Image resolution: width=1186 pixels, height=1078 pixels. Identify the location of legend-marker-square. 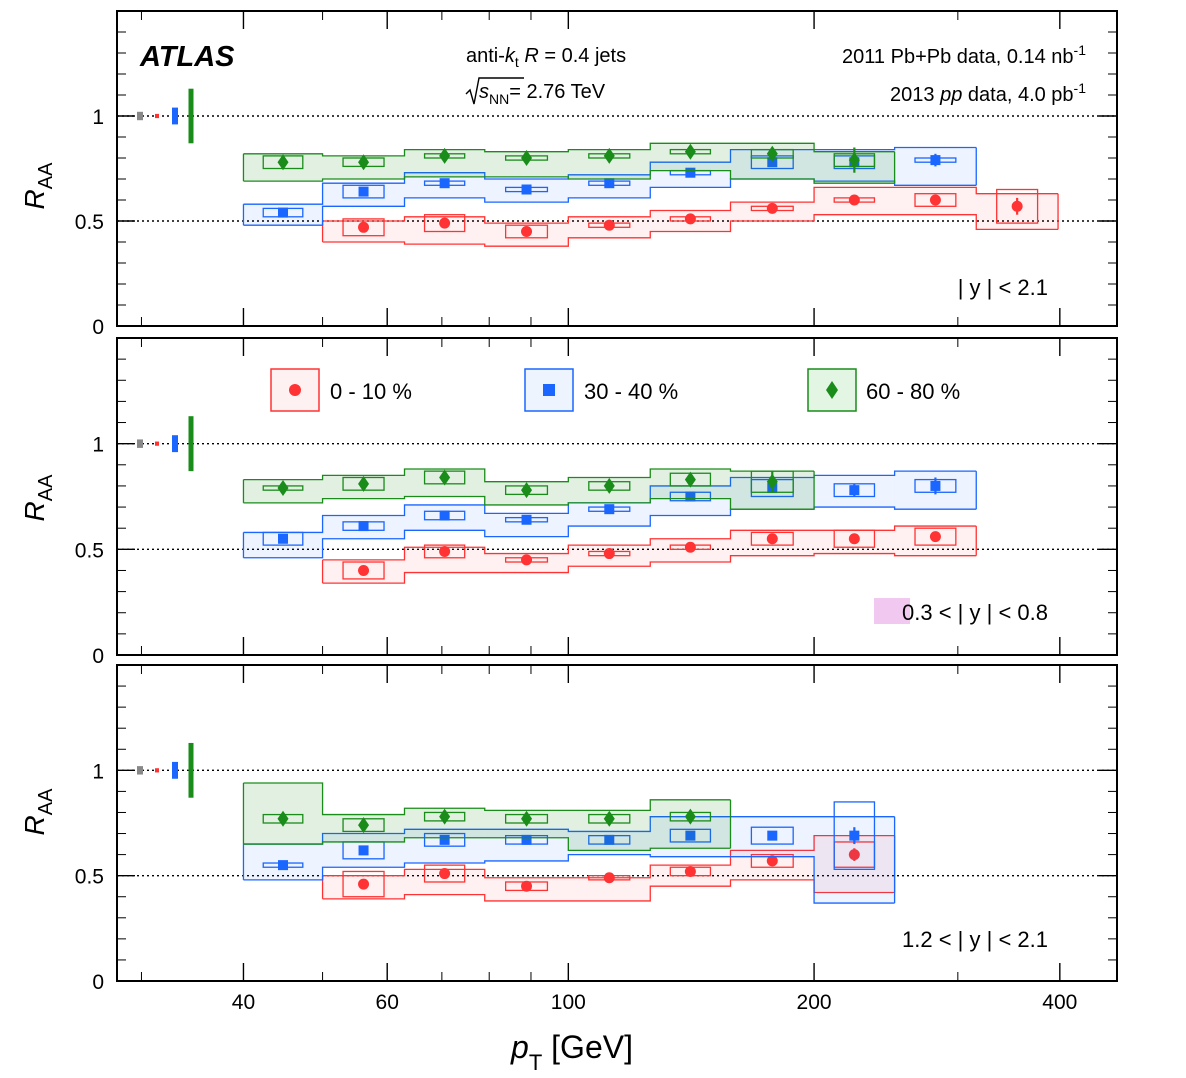
(549, 390).